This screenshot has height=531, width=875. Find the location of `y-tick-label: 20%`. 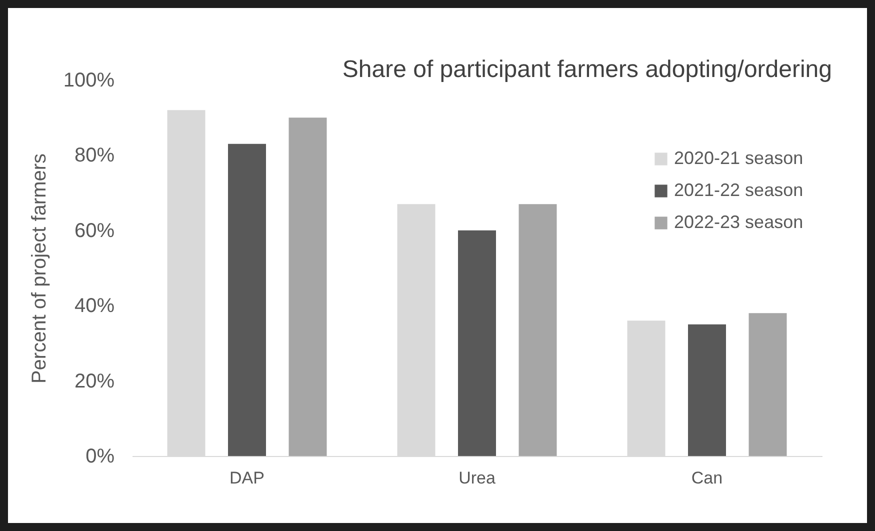

y-tick-label: 20% is located at coordinates (94, 381).